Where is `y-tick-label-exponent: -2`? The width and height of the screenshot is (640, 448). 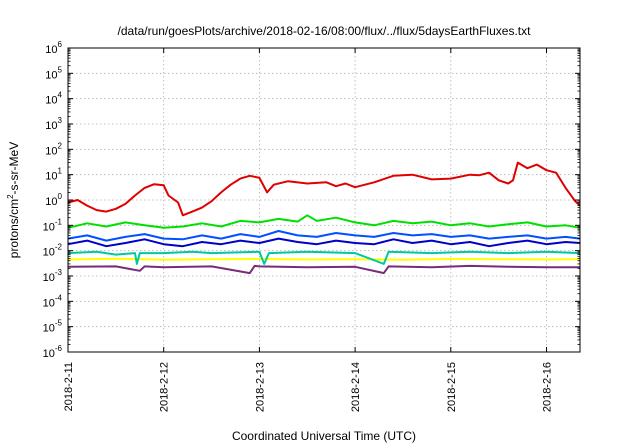
y-tick-label-exponent: -2 is located at coordinates (59, 247).